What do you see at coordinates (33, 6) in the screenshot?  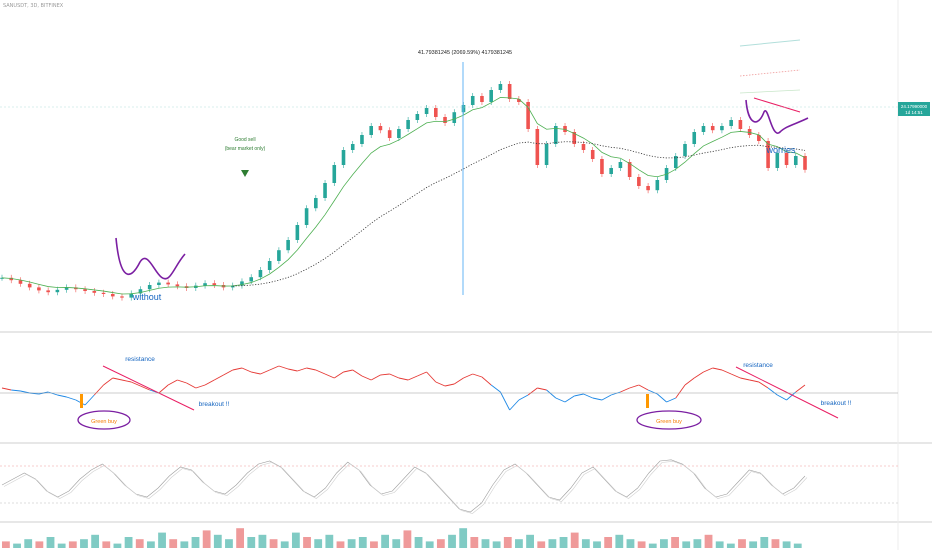 I see `symbol-header: SANUSDT, 3D, BITFINEX` at bounding box center [33, 6].